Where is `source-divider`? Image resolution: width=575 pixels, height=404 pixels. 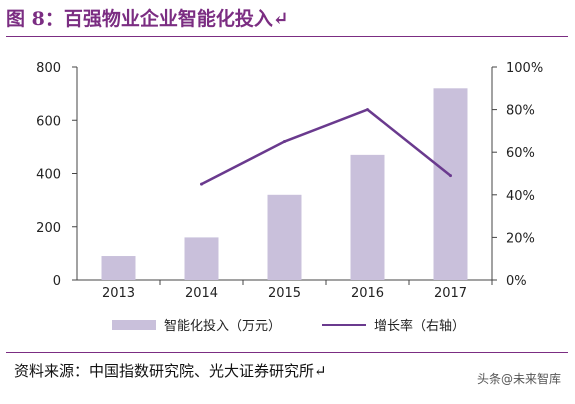
source-divider is located at coordinates (287, 352).